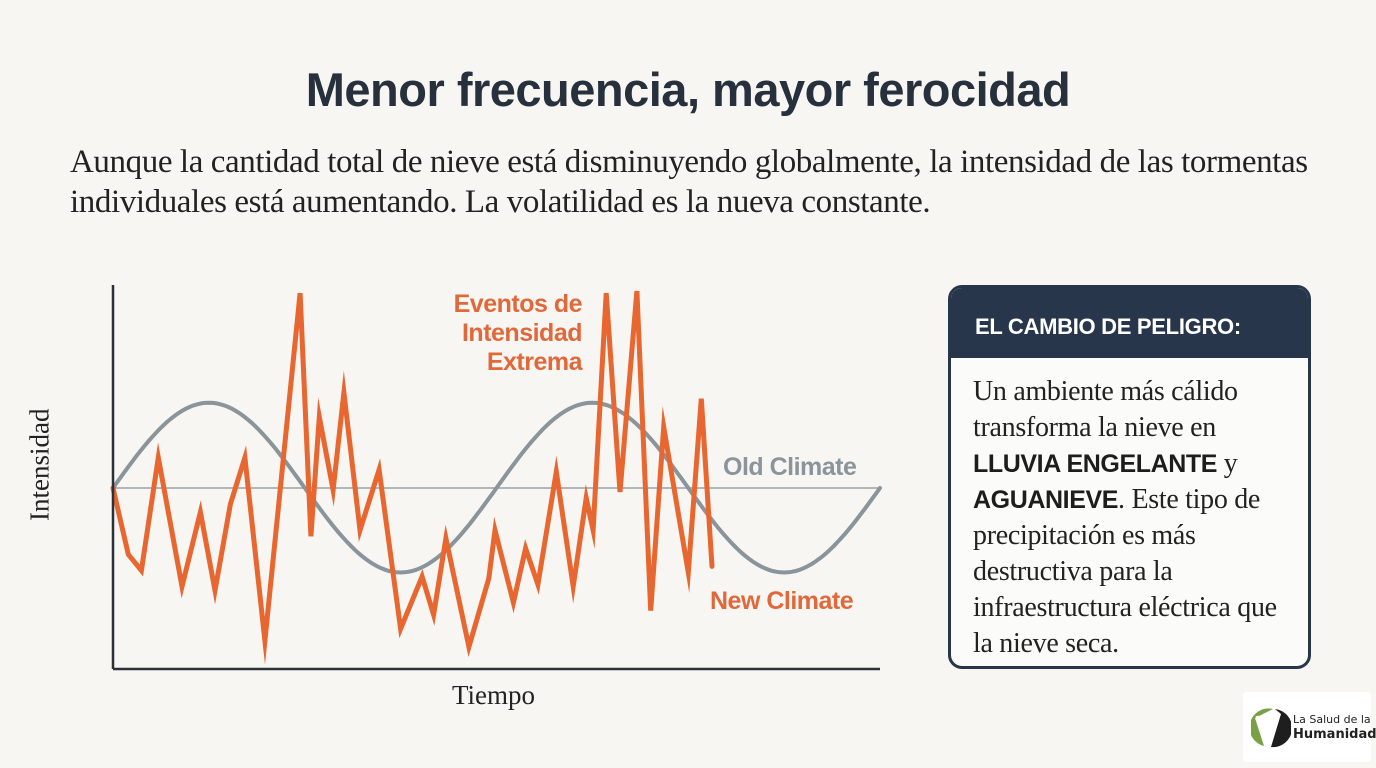 This screenshot has width=1376, height=768. I want to click on logo-line-1: La Salud de la, so click(1332, 719).